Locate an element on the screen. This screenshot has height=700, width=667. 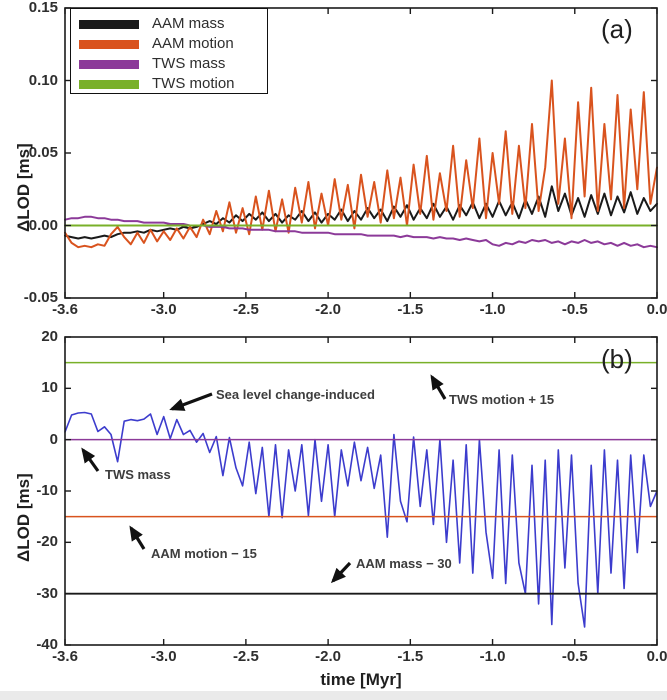
x-tick-label-panel-b: -0.5 is located at coordinates (574, 656).